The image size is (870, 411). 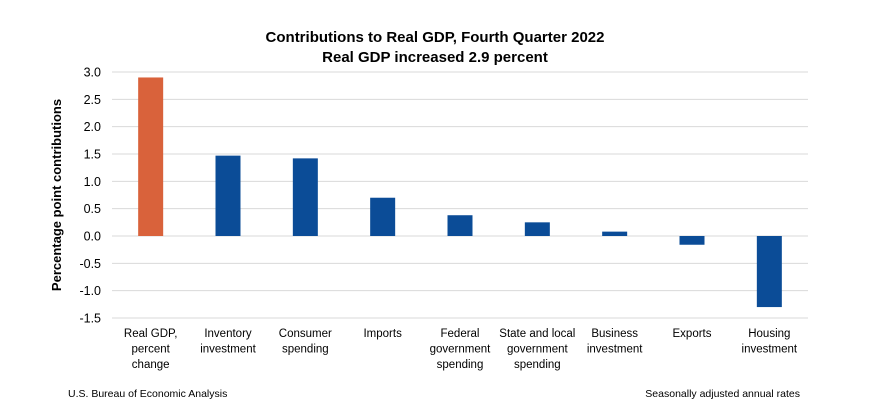 I want to click on chart-subtitle: Real GDP increased 2.9 percent, so click(x=435, y=57).